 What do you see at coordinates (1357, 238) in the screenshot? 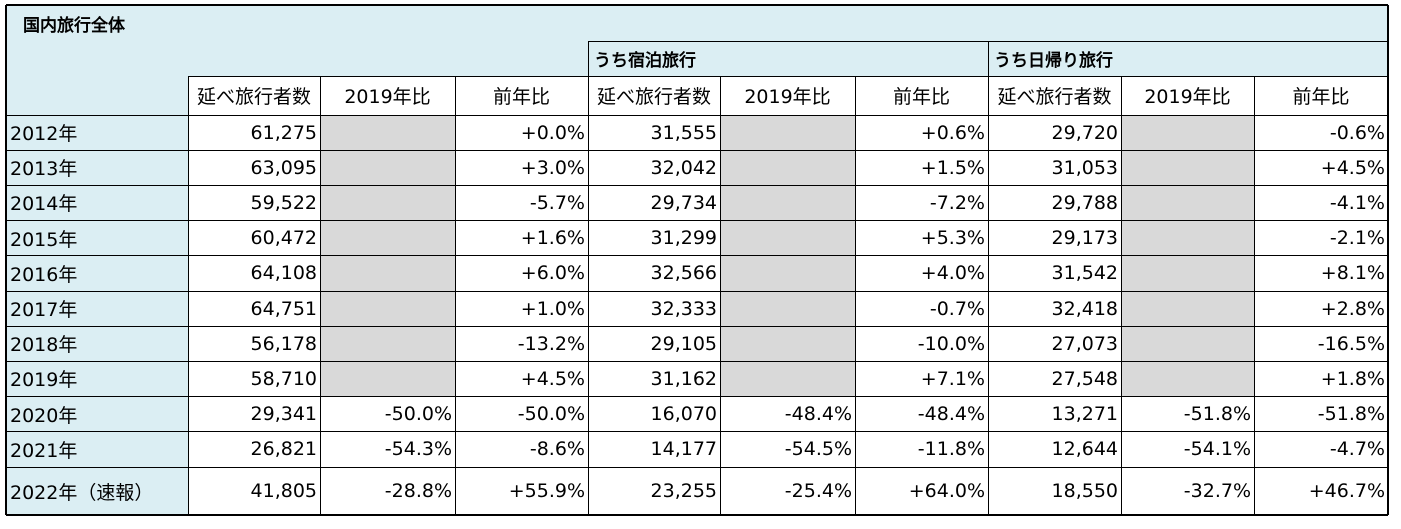
I see `table-cell: -2.1%` at bounding box center [1357, 238].